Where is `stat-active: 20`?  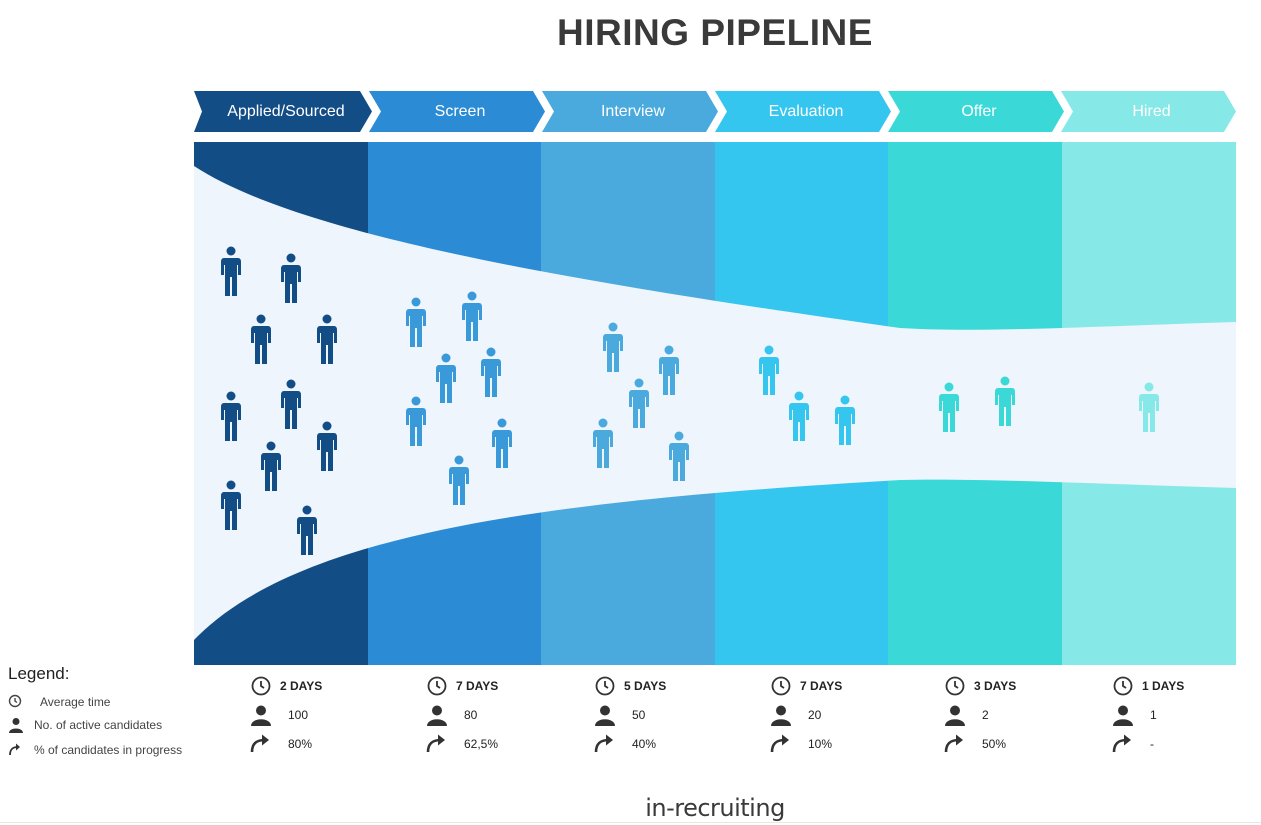 stat-active: 20 is located at coordinates (795, 715).